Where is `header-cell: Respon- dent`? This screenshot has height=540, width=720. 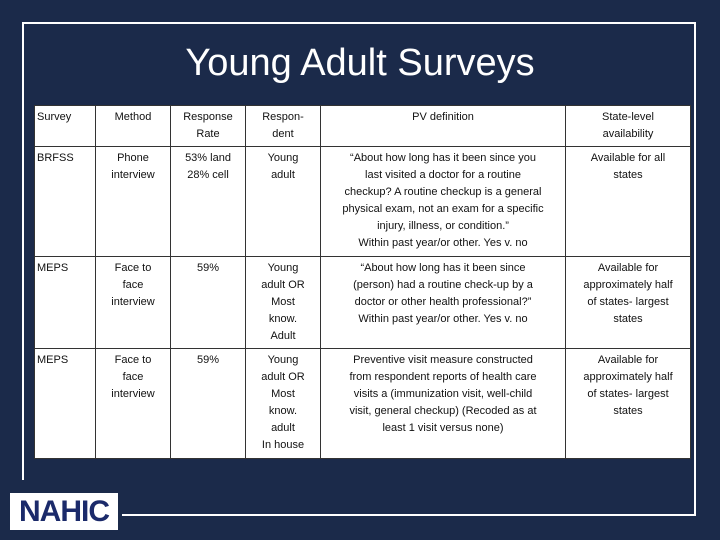 header-cell: Respon- dent is located at coordinates (283, 126).